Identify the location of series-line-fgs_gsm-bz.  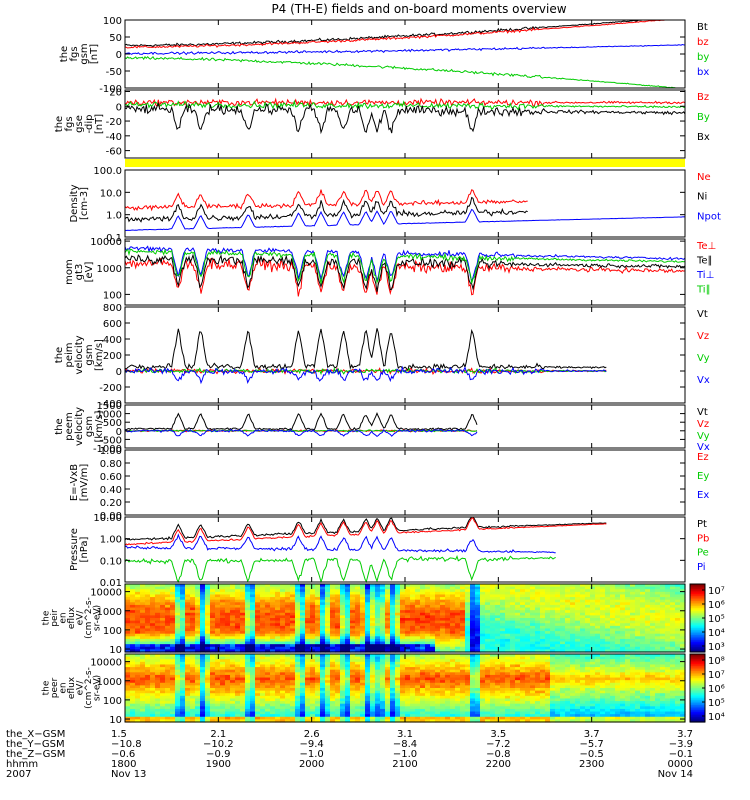
(404, 34).